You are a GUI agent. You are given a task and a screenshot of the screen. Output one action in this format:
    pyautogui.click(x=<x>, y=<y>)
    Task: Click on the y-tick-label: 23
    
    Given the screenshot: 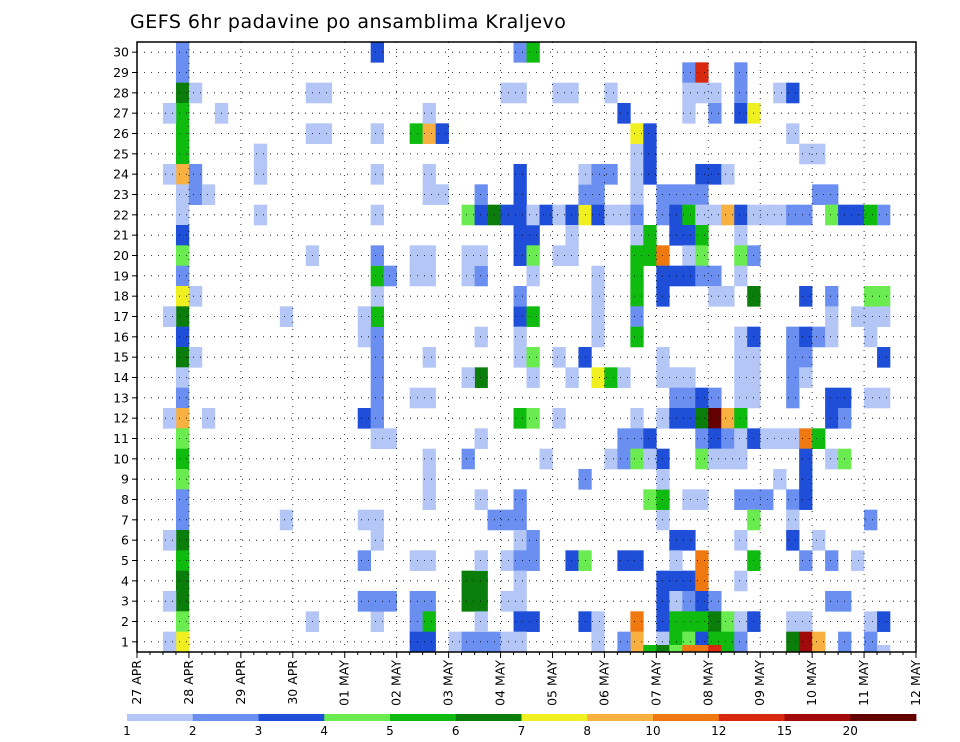 What is the action you would take?
    pyautogui.click(x=121, y=194)
    